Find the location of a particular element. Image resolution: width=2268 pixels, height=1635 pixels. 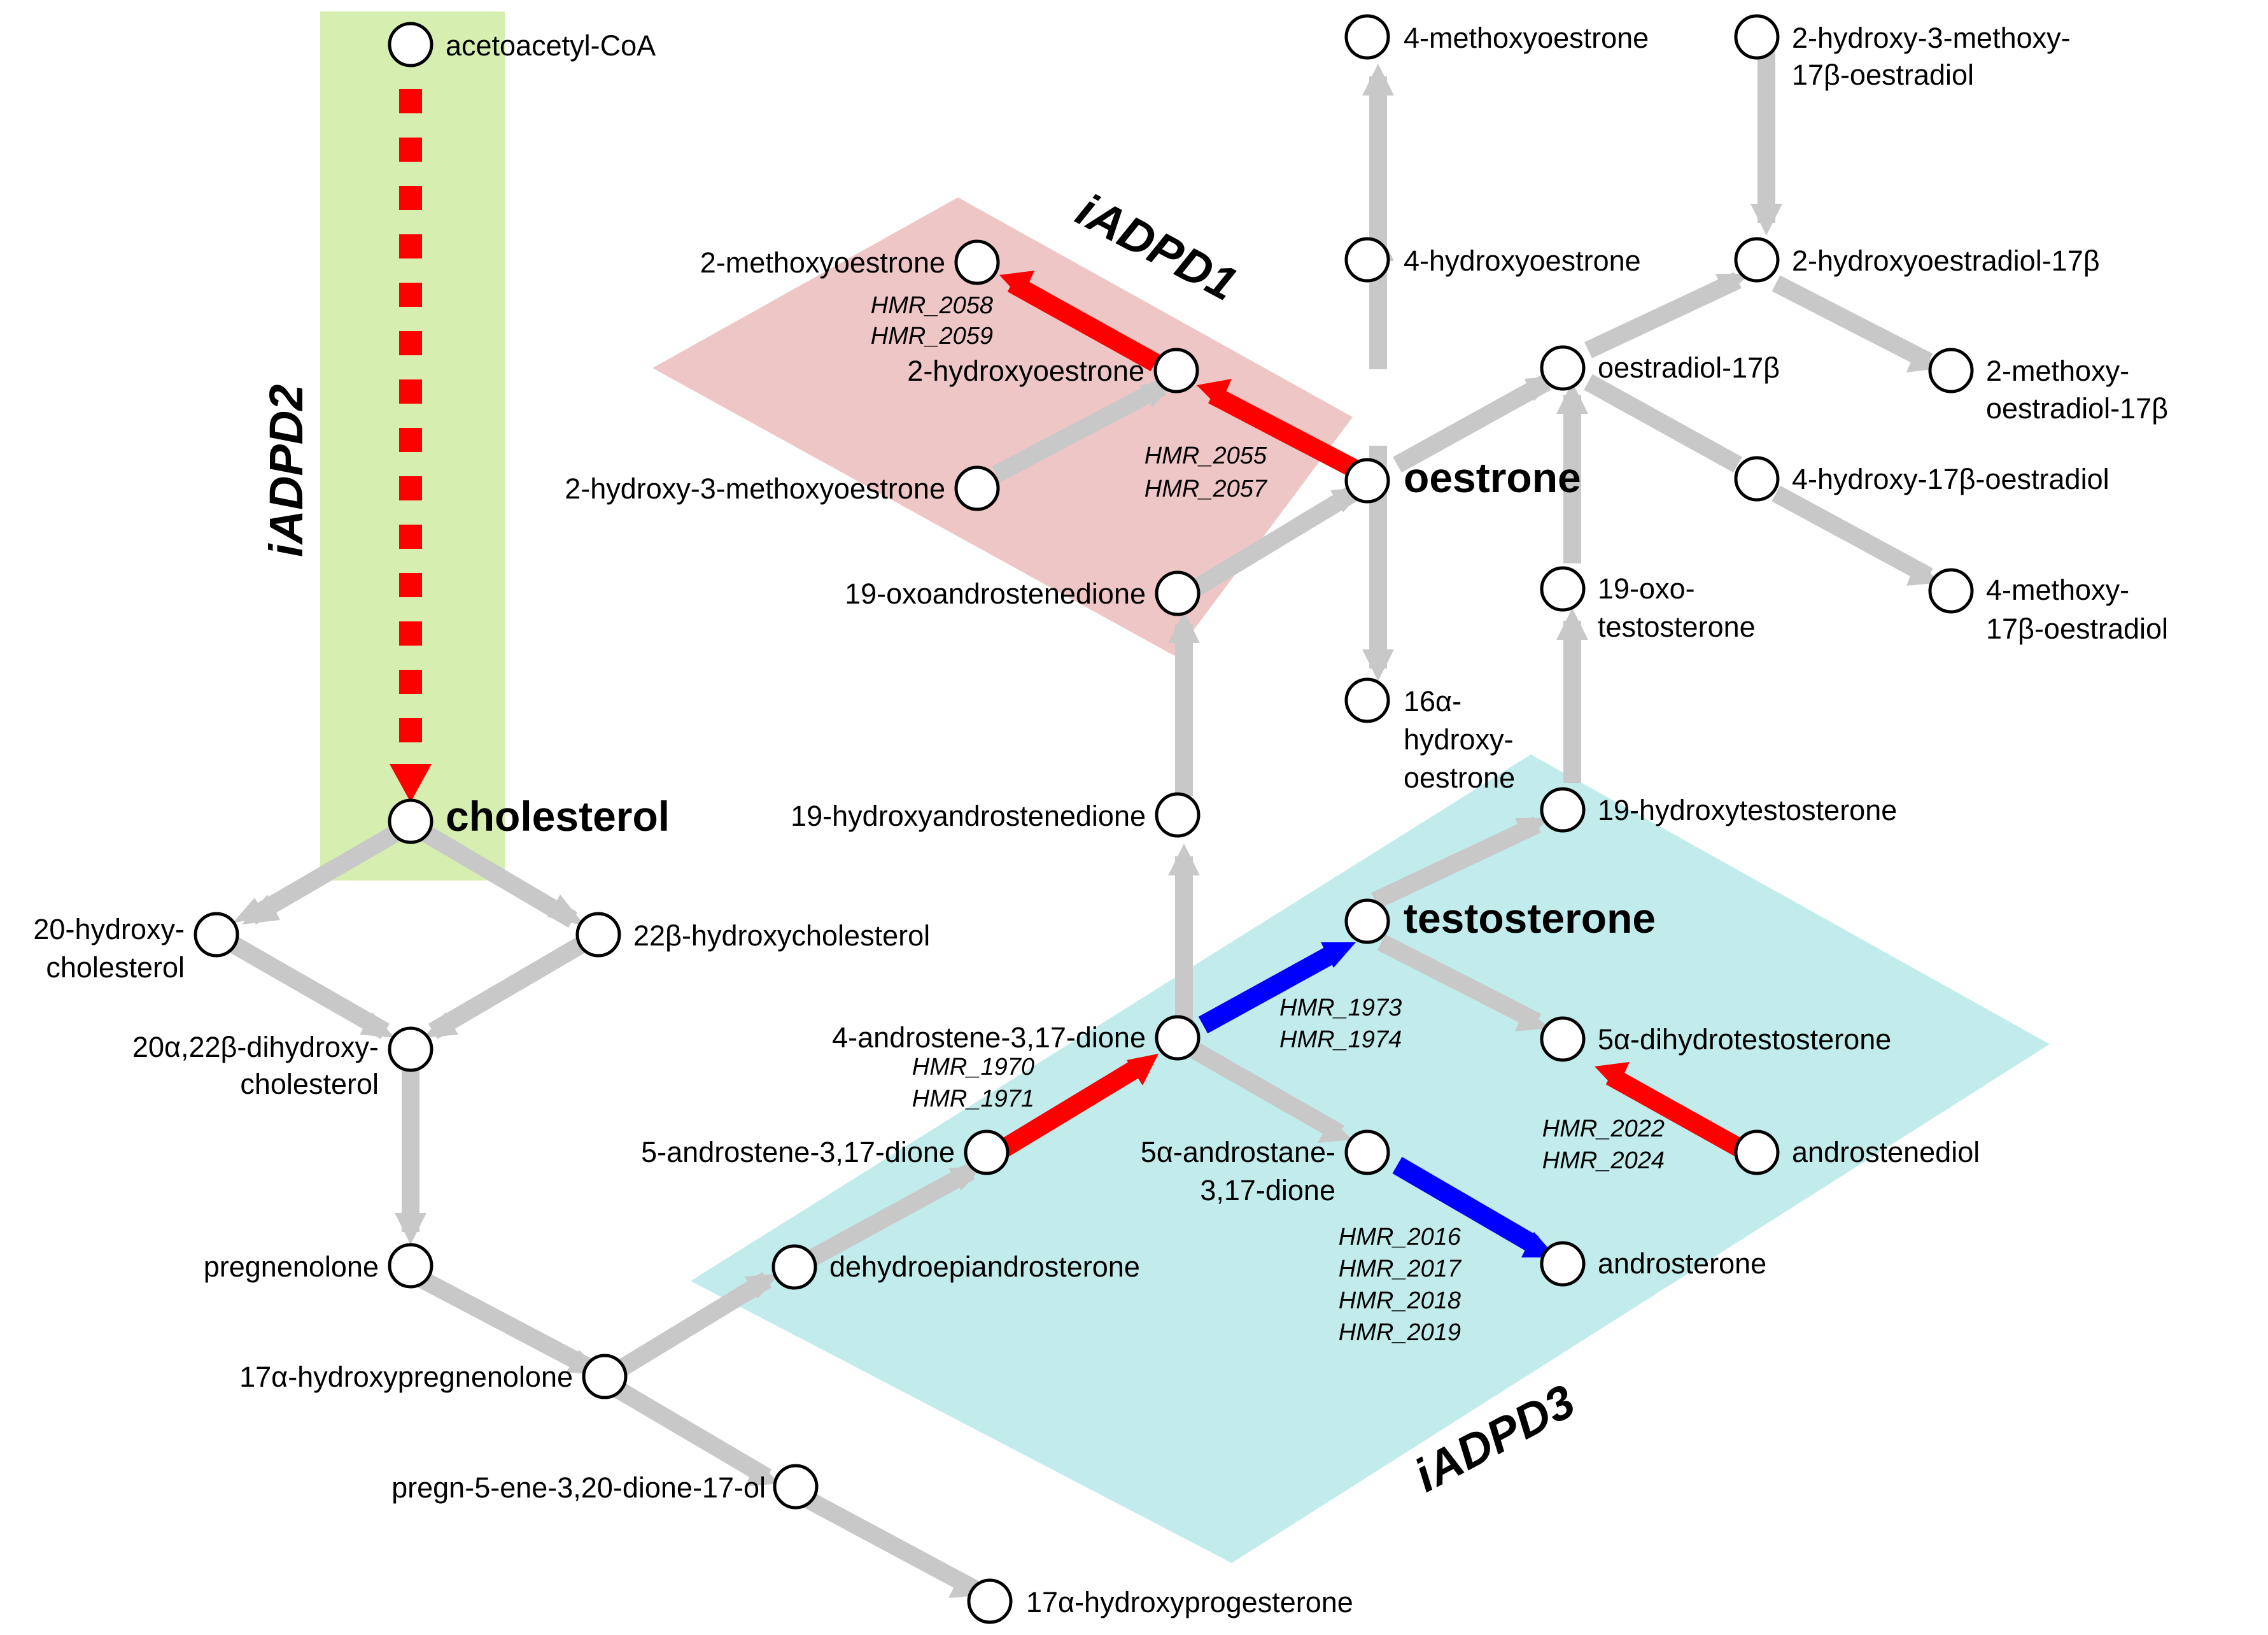

node-19-oxoandrostenedione is located at coordinates (1178, 593).